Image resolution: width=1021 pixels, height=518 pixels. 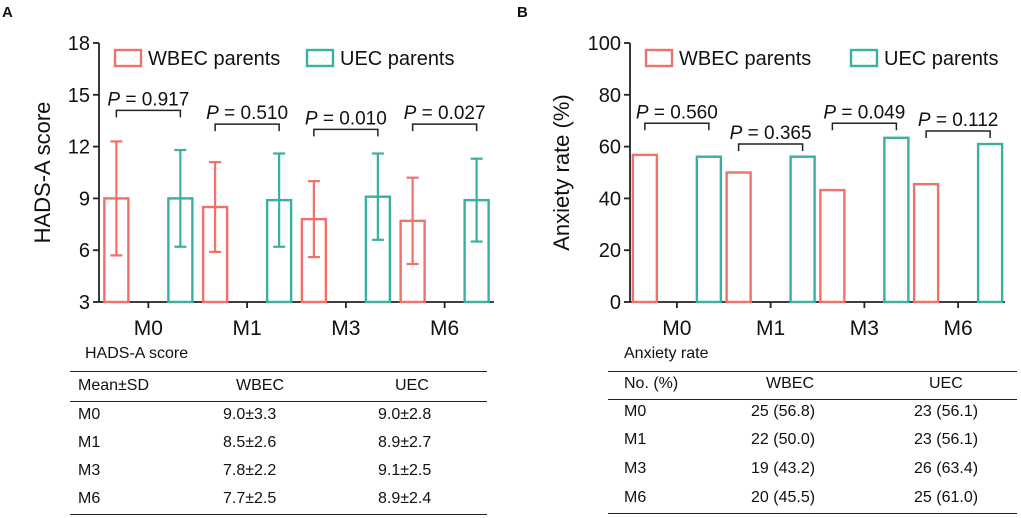 I want to click on table-a-row-label: M6, so click(x=89, y=498).